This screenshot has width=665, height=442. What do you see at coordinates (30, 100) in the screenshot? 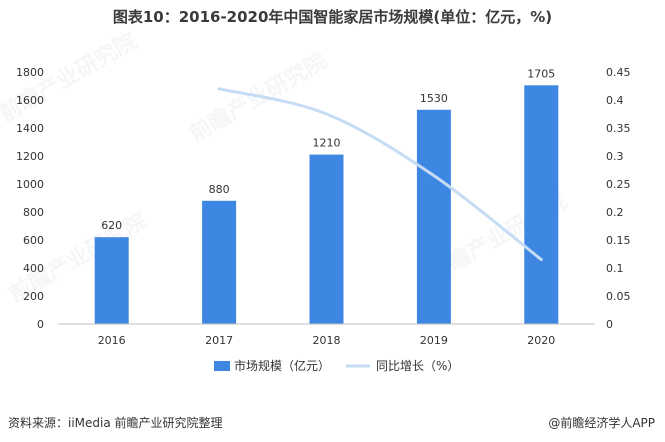
I see `y-left-tick-label: 1600` at bounding box center [30, 100].